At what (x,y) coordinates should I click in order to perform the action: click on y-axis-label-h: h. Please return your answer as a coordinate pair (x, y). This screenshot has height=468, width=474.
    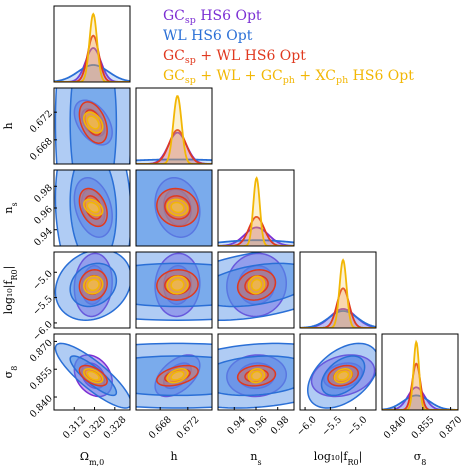
    Looking at the image, I should click on (8, 125).